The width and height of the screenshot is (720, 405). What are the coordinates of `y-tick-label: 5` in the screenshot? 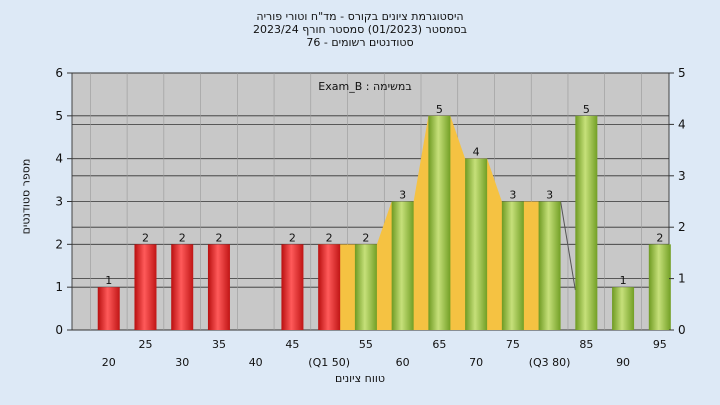 It's located at (59, 116).